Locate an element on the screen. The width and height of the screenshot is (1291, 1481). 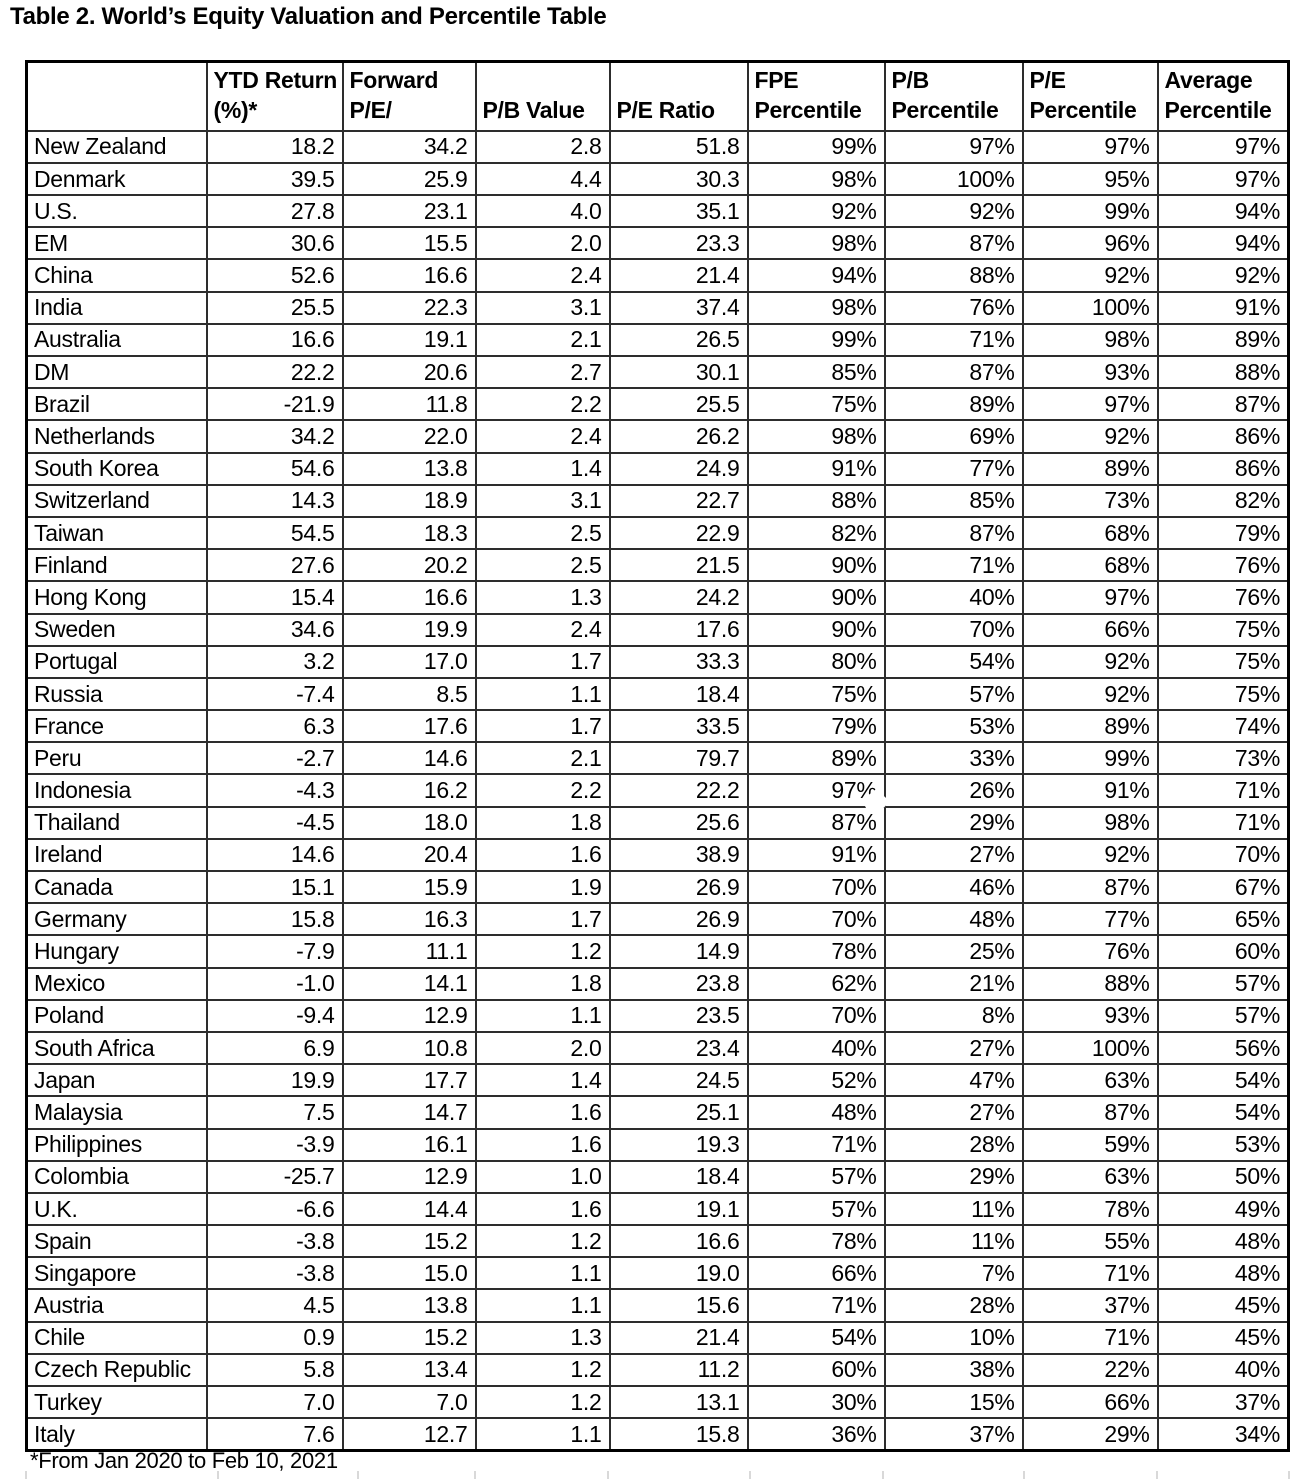
table-row: Malaysia 7.5 14.7 1.6 25.1 48% 27% 87% 54% is located at coordinates (657, 1112).